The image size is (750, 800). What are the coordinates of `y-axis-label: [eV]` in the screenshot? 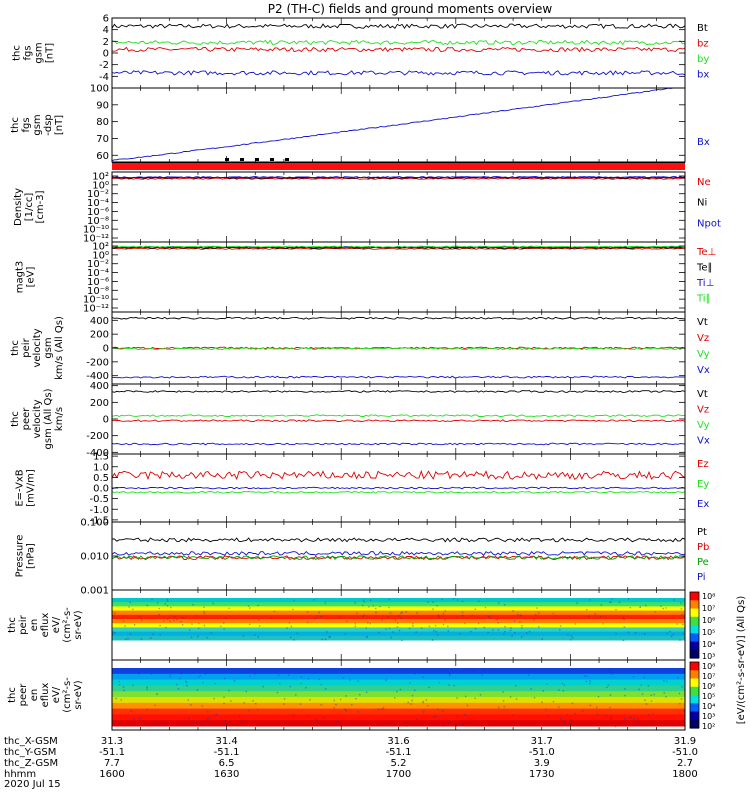 It's located at (31, 277).